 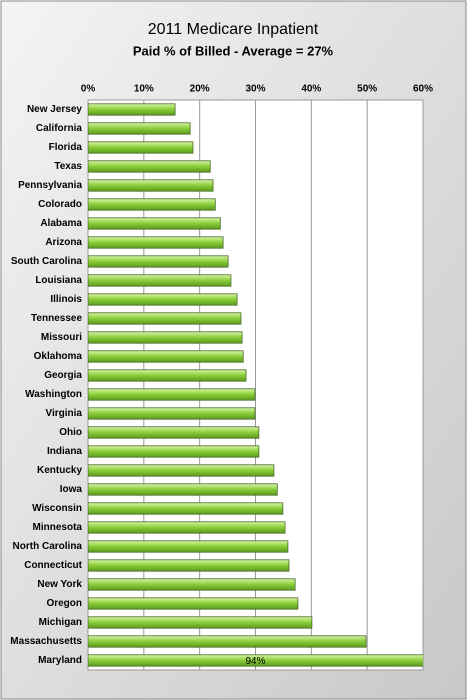 What do you see at coordinates (58, 356) in the screenshot?
I see `y-tick-label: Oklahoma` at bounding box center [58, 356].